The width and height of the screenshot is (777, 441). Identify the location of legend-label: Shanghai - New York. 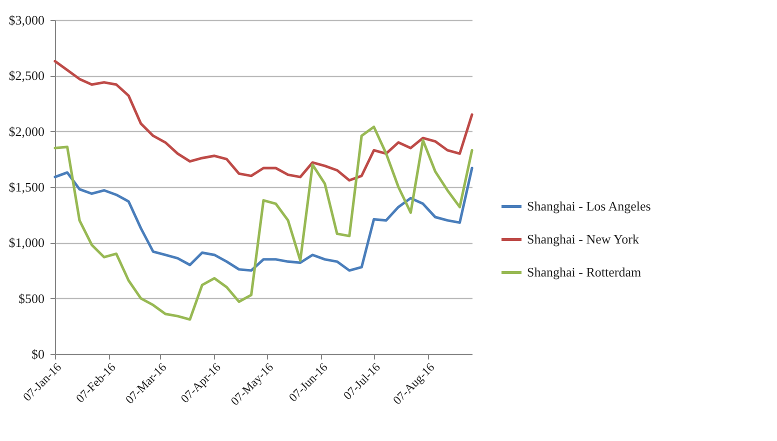
(583, 239).